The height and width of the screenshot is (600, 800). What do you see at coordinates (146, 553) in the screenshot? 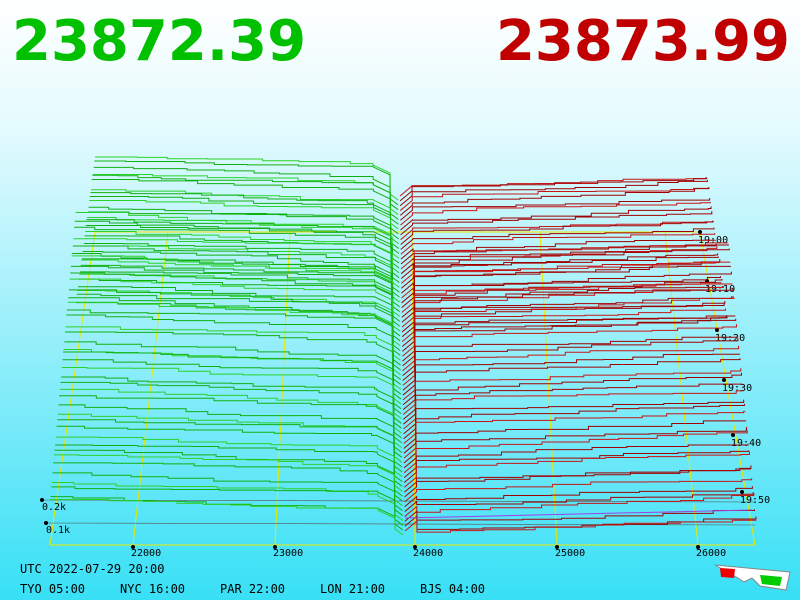
I see `price-label: 22000` at bounding box center [146, 553].